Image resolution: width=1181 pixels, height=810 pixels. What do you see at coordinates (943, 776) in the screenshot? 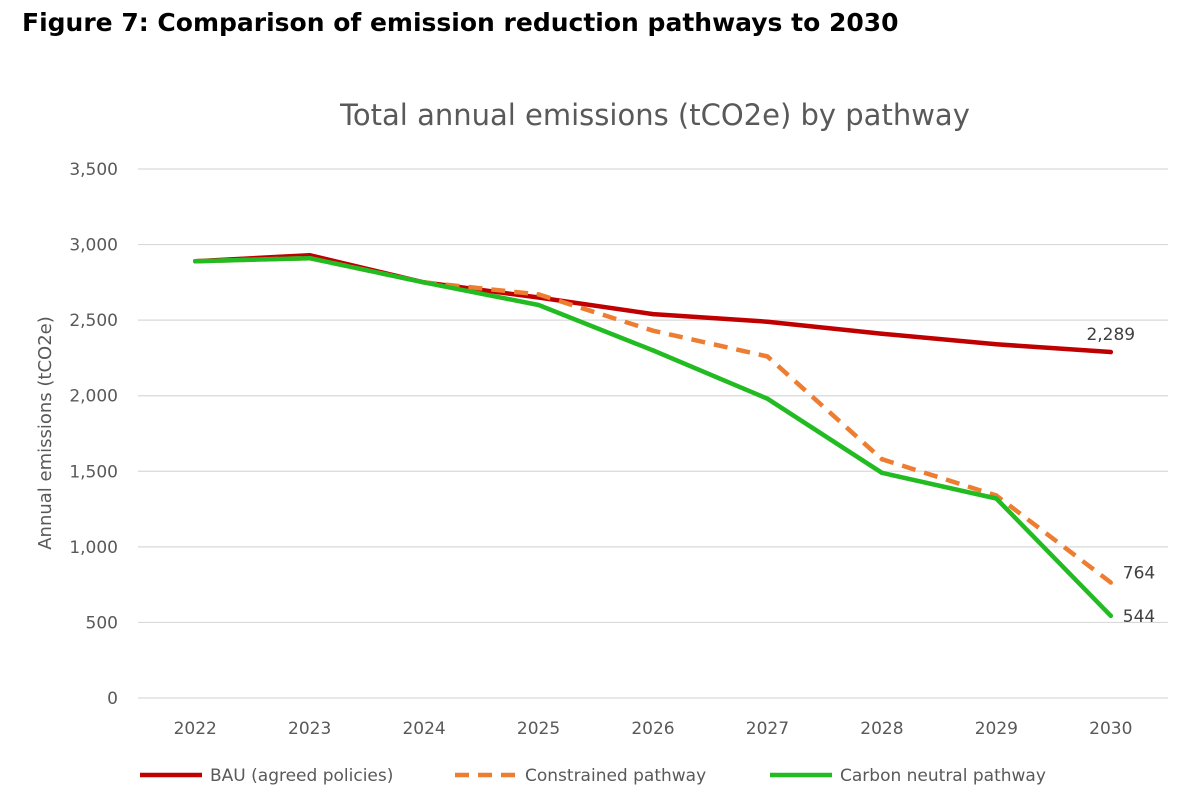
I see `legend-label-carbon-neutral-pathway: Carbon neutral pathway` at bounding box center [943, 776].